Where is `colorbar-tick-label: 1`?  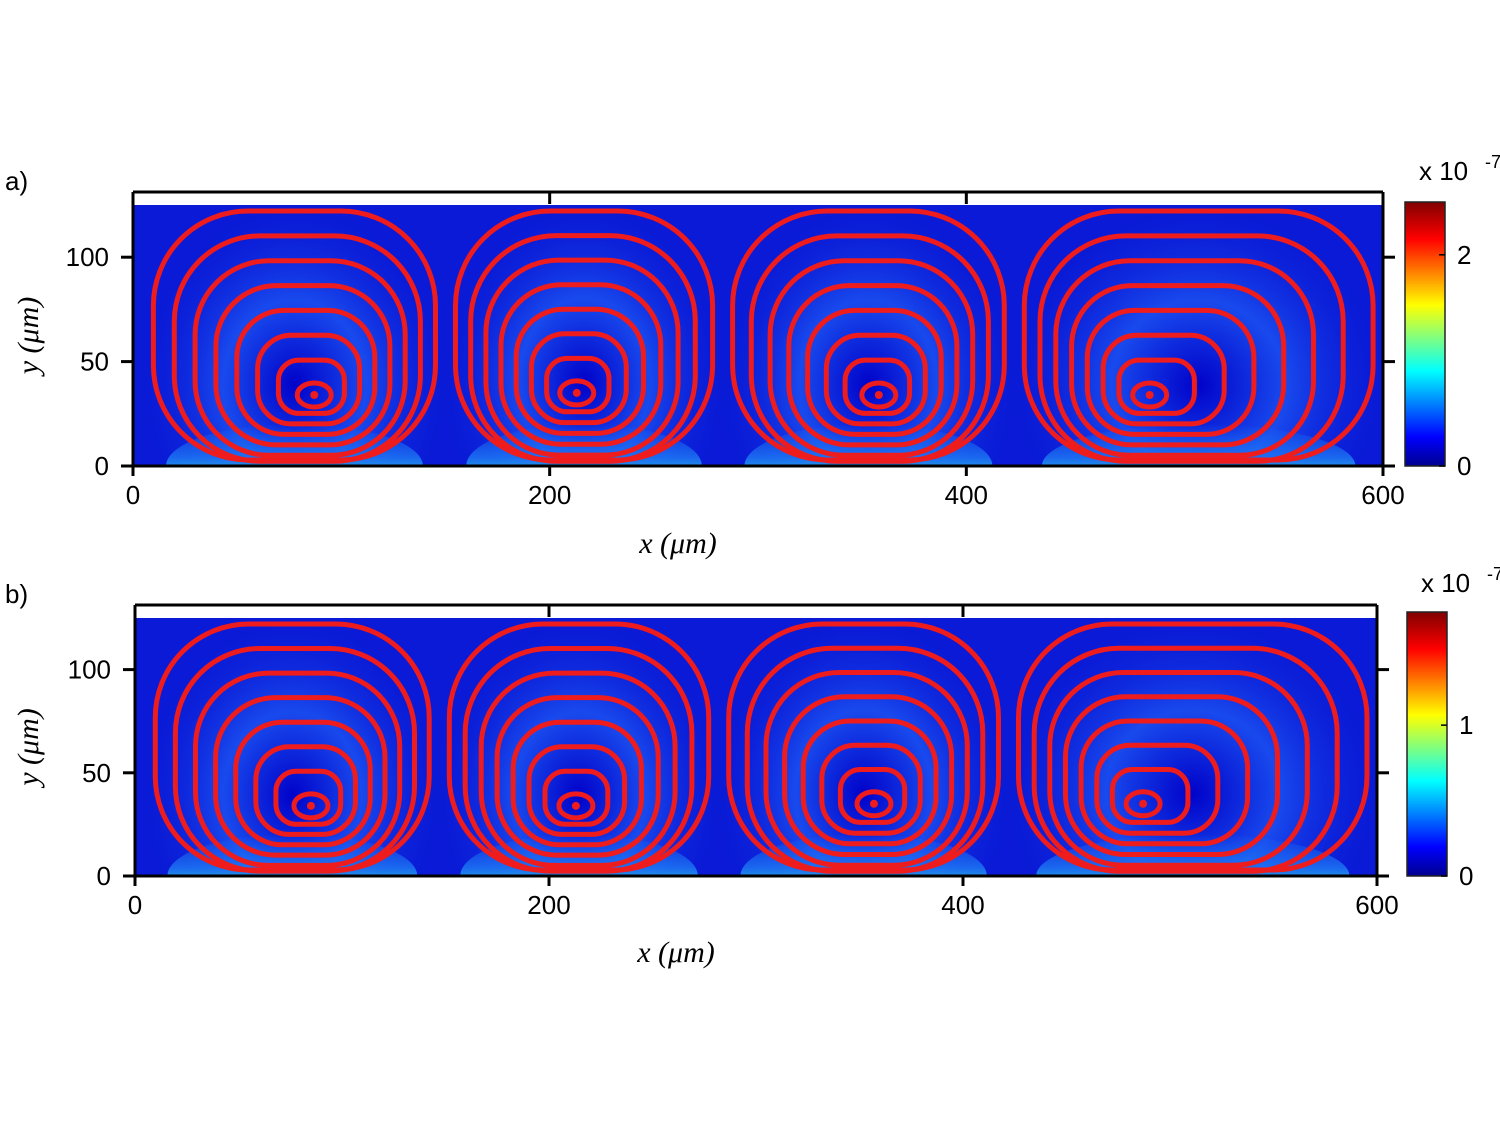 colorbar-tick-label: 1 is located at coordinates (1466, 725).